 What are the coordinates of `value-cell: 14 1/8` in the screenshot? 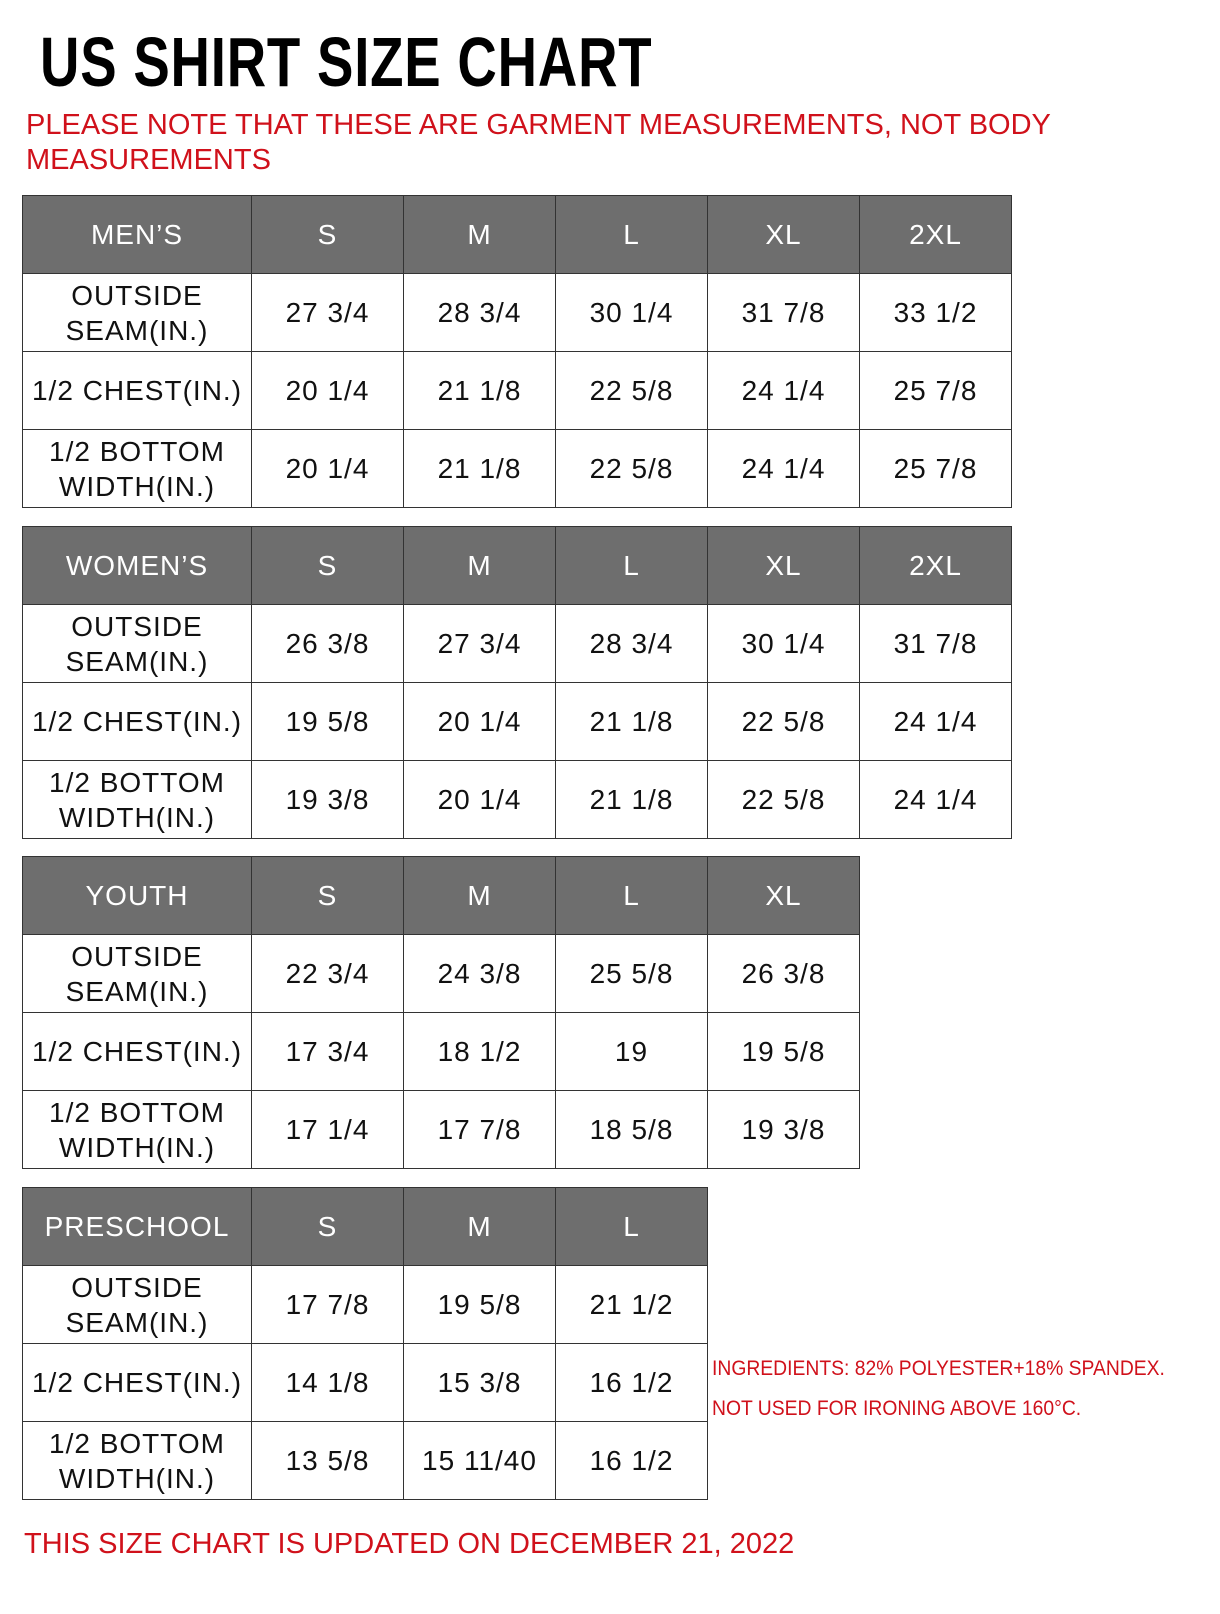 It's located at (327, 1382).